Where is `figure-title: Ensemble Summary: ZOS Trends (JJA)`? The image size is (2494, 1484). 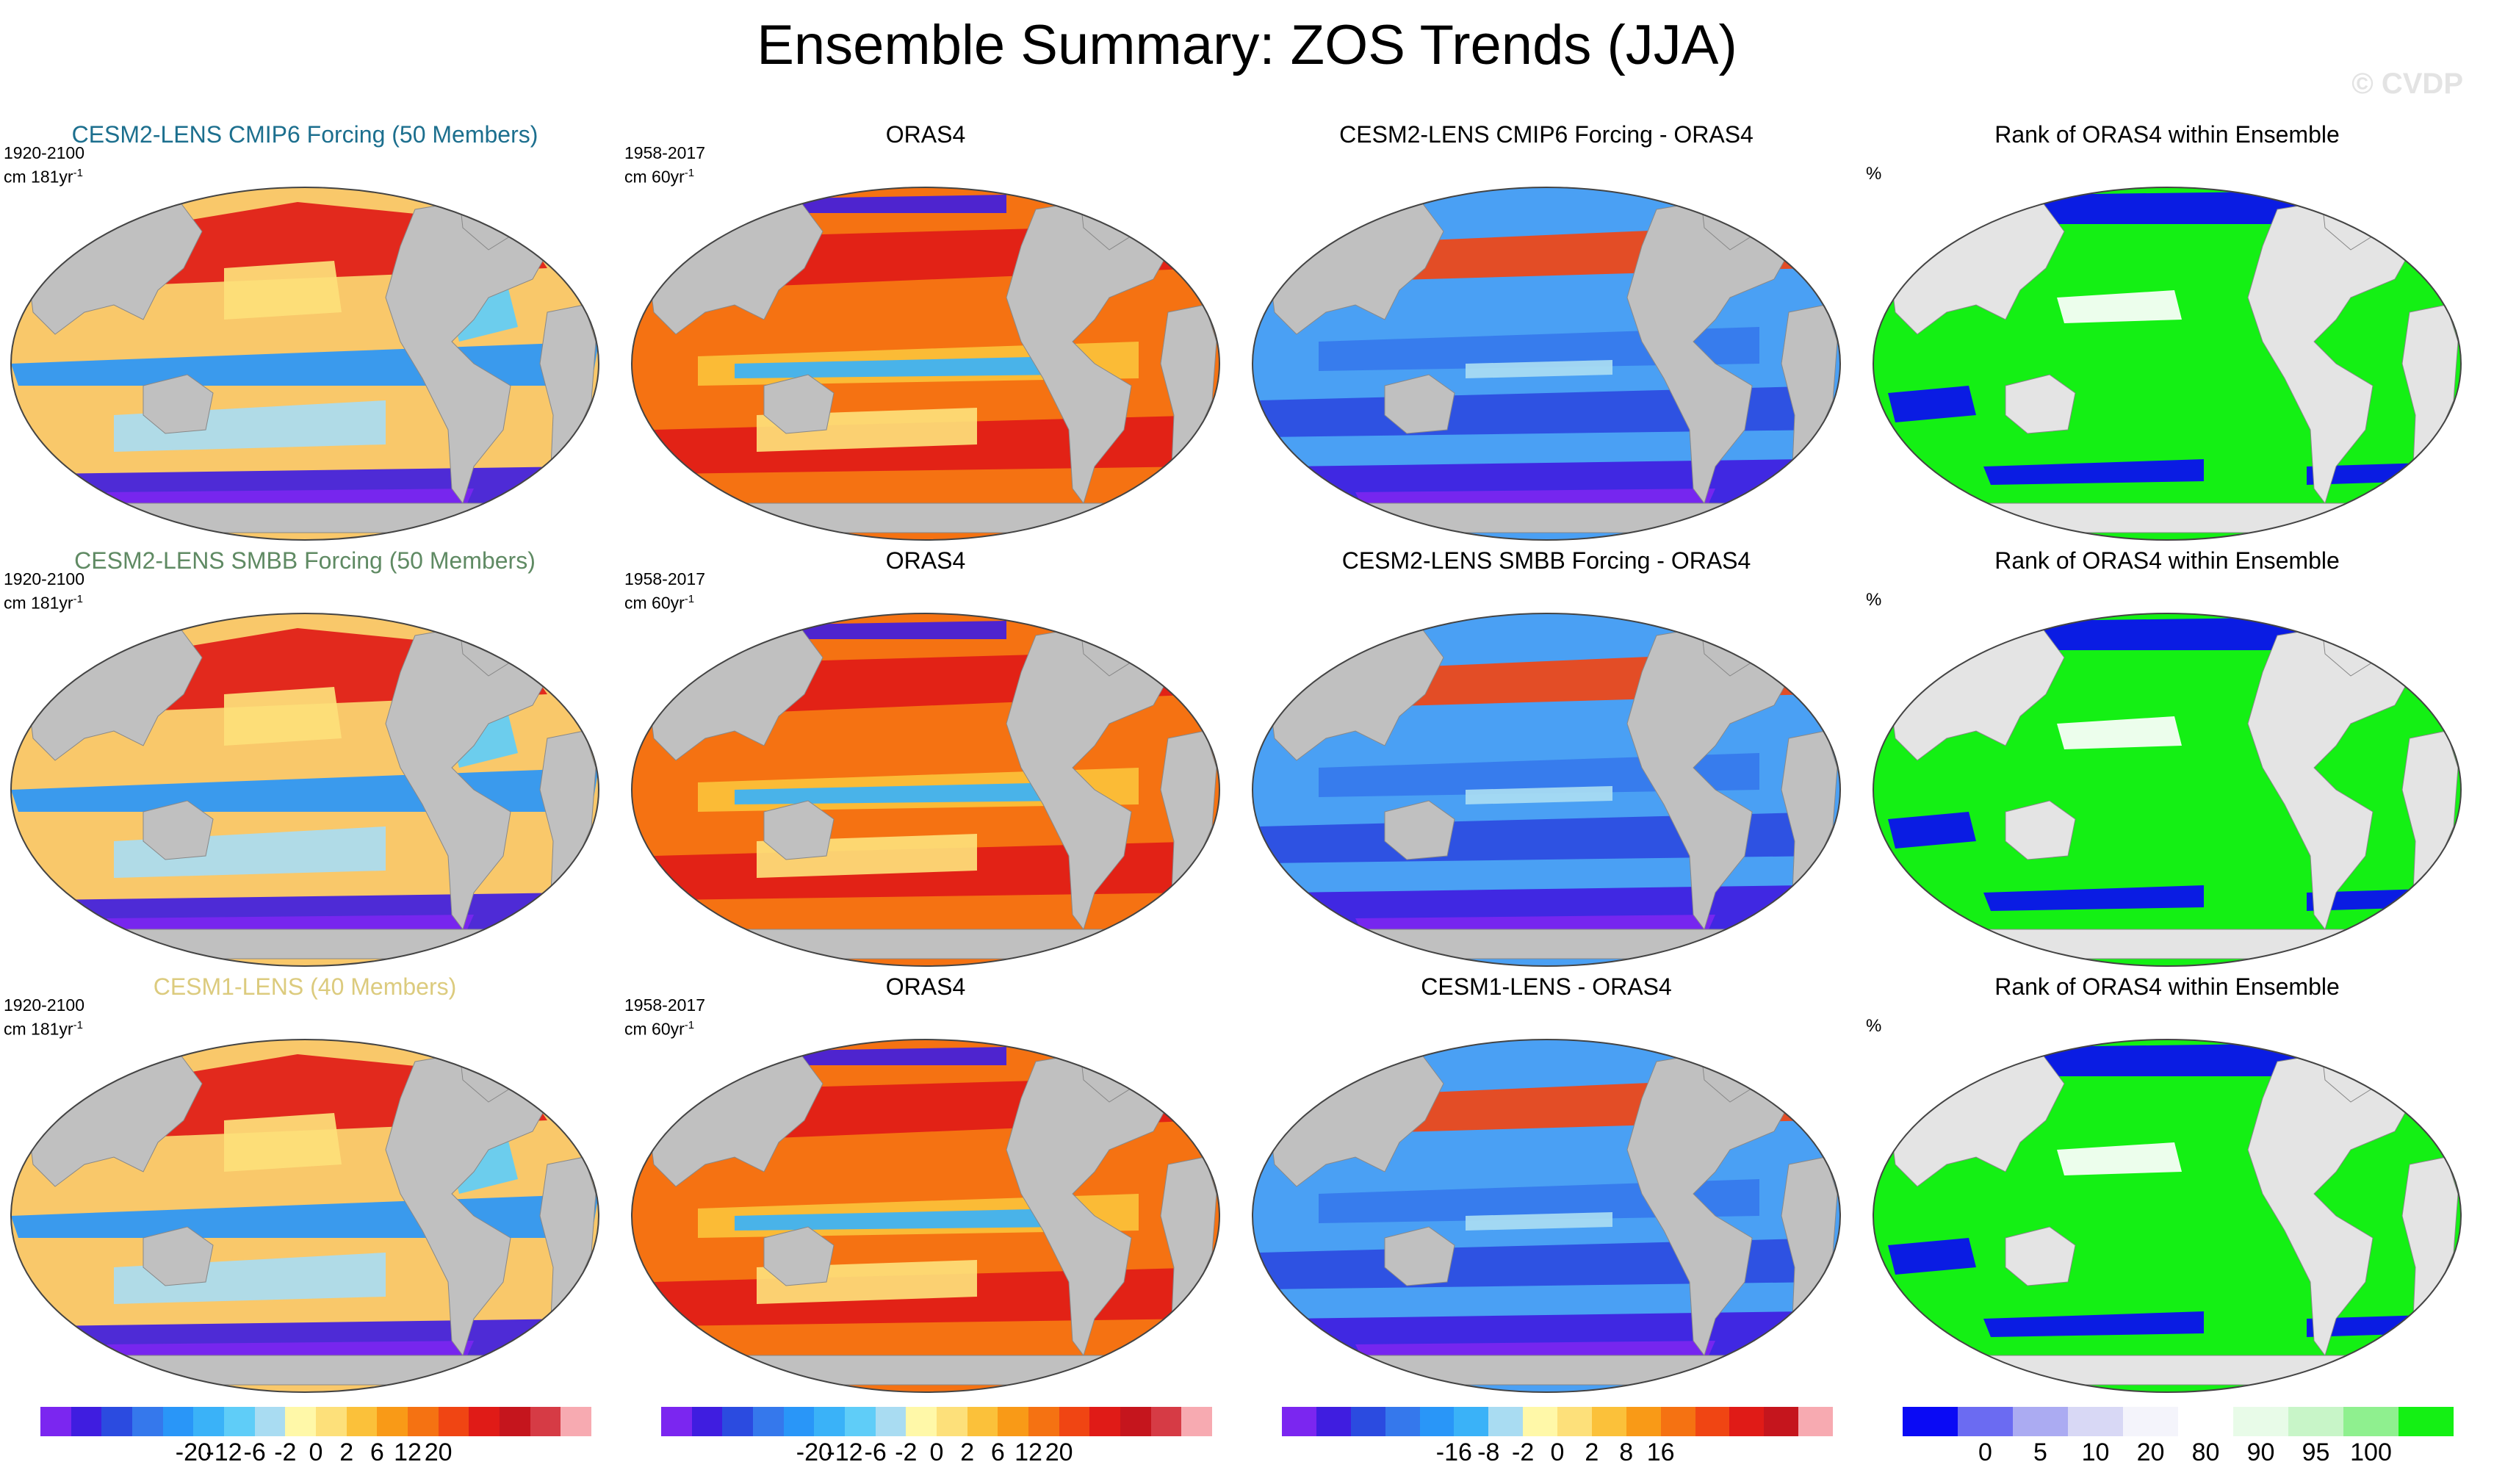
figure-title: Ensemble Summary: ZOS Trends (JJA) is located at coordinates (1247, 45).